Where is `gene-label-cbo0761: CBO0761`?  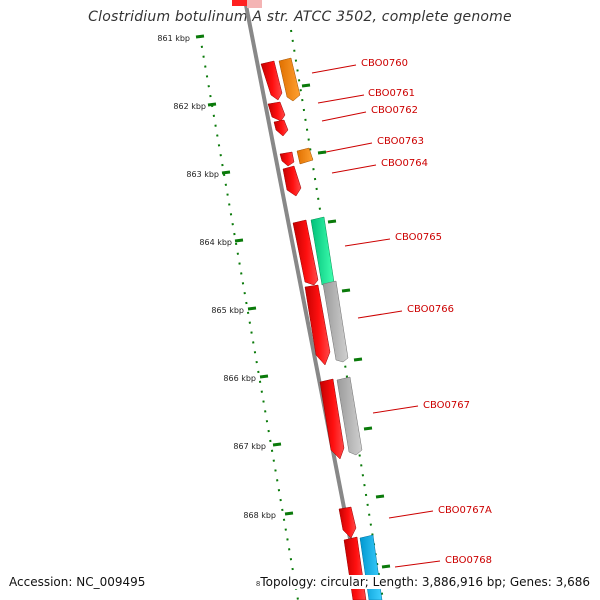
gene-label-cbo0761: CBO0761 is located at coordinates (391, 93).